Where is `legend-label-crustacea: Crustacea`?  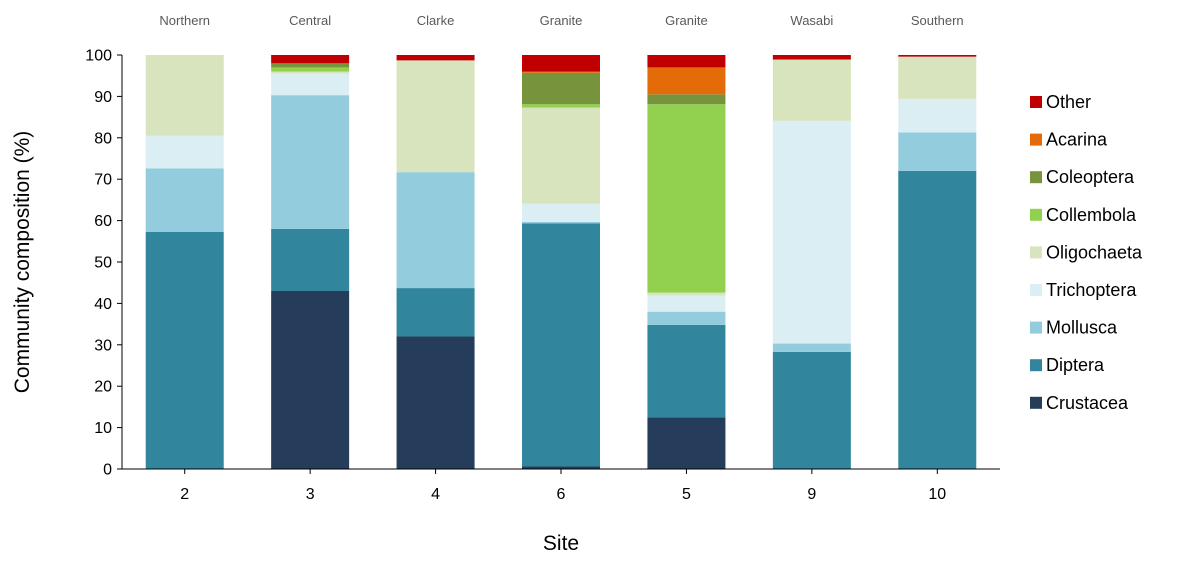
legend-label-crustacea: Crustacea is located at coordinates (1087, 403).